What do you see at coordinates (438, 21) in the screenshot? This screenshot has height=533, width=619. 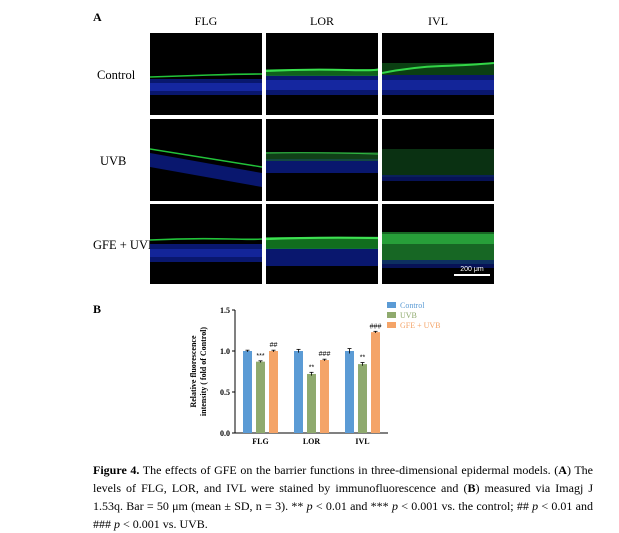 I see `column-header-ivl: IVL` at bounding box center [438, 21].